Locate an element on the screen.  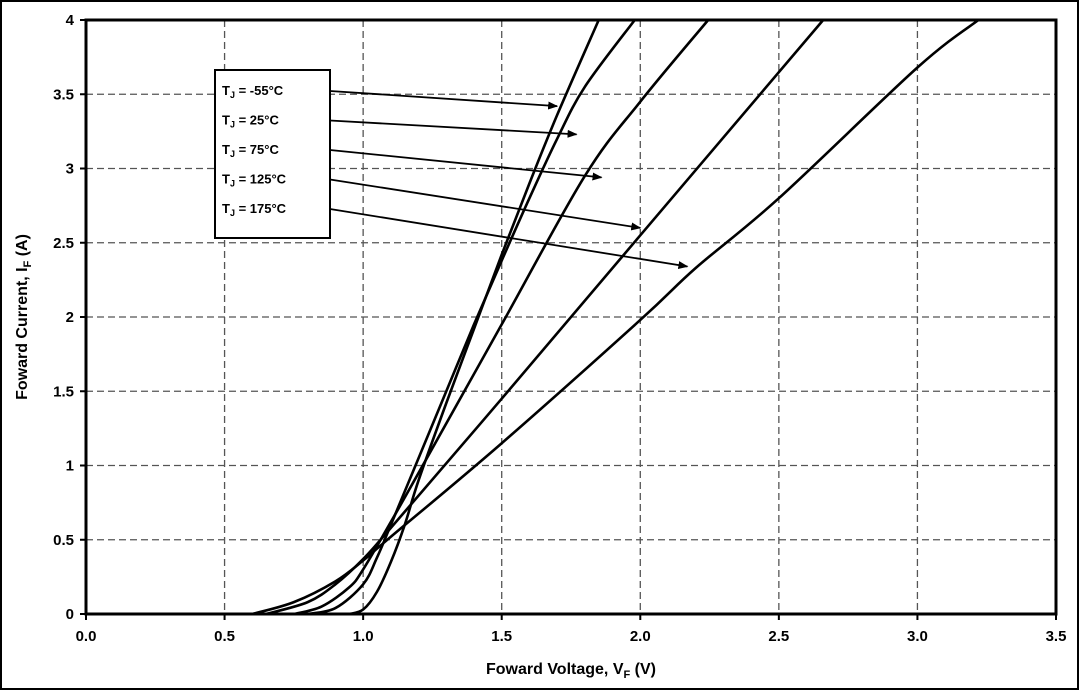
x-tick-label: 1.0 is located at coordinates (363, 636).